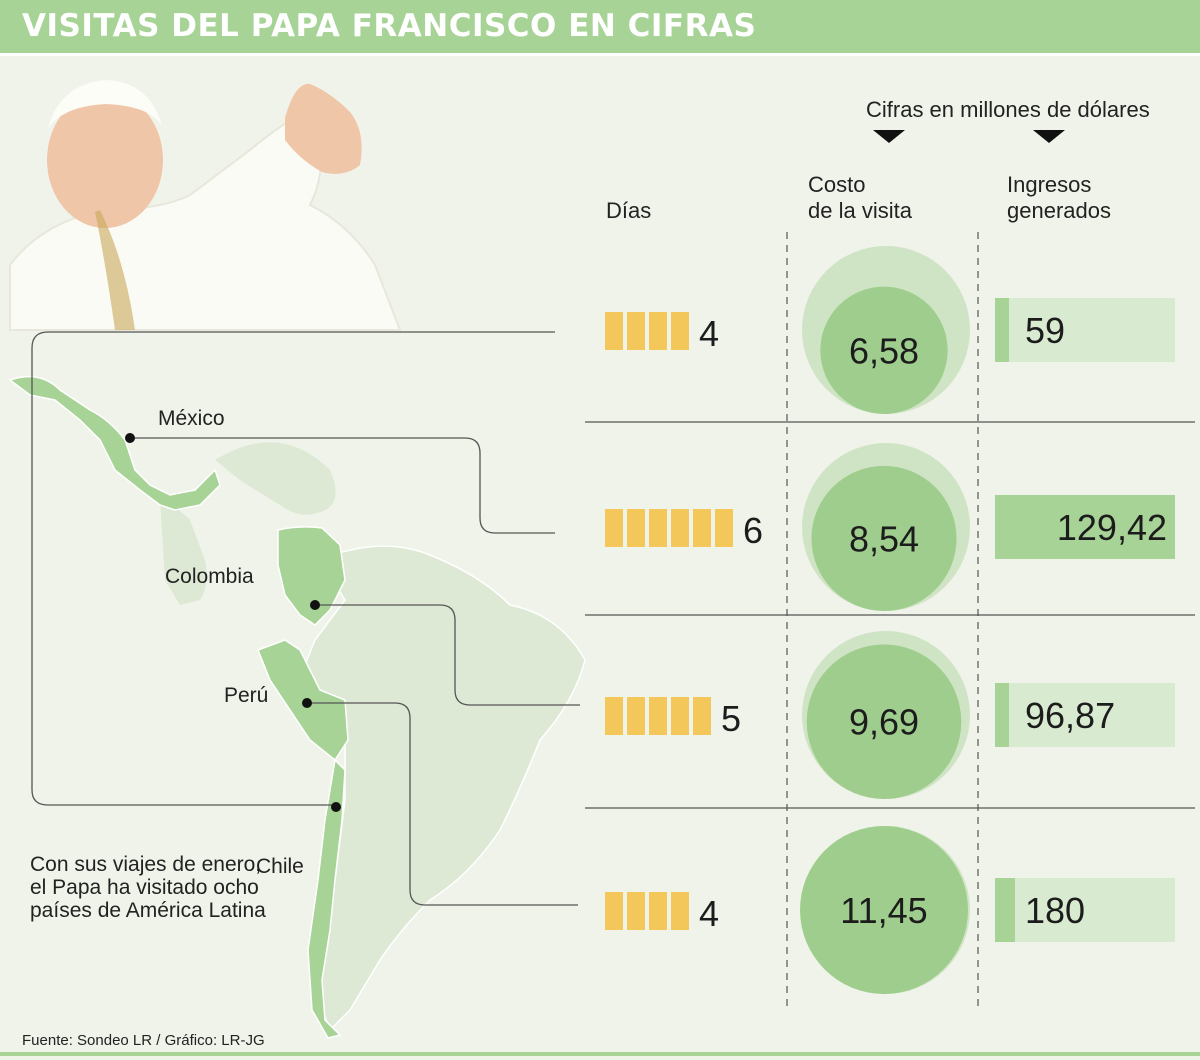  Describe the element at coordinates (1008, 109) in the screenshot. I see `units-note: Cifras en millones de dólares` at that location.